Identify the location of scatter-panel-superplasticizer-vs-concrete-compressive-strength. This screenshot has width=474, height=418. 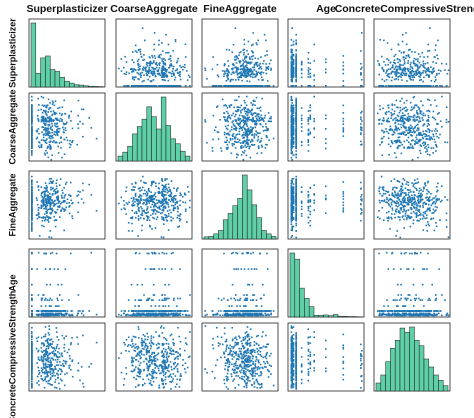
(412, 53).